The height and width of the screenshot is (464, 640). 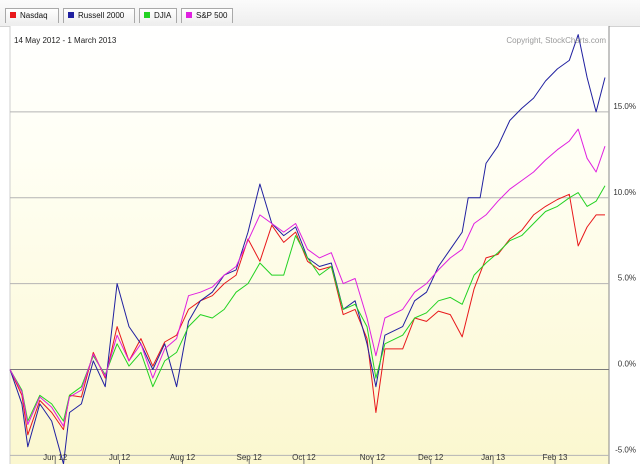 I want to click on y-tick-label-4: -5.0%, so click(x=625, y=449).